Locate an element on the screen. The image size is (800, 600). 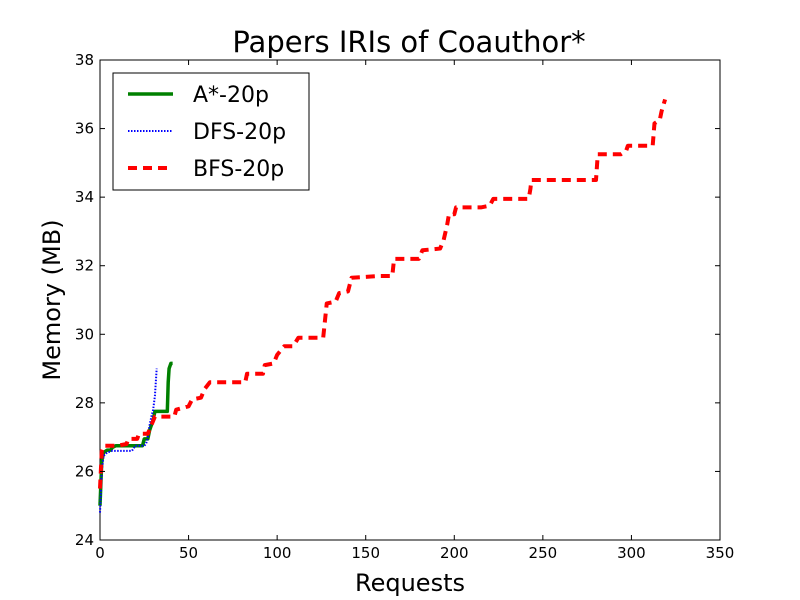
x-tick-label: 350 is located at coordinates (720, 553).